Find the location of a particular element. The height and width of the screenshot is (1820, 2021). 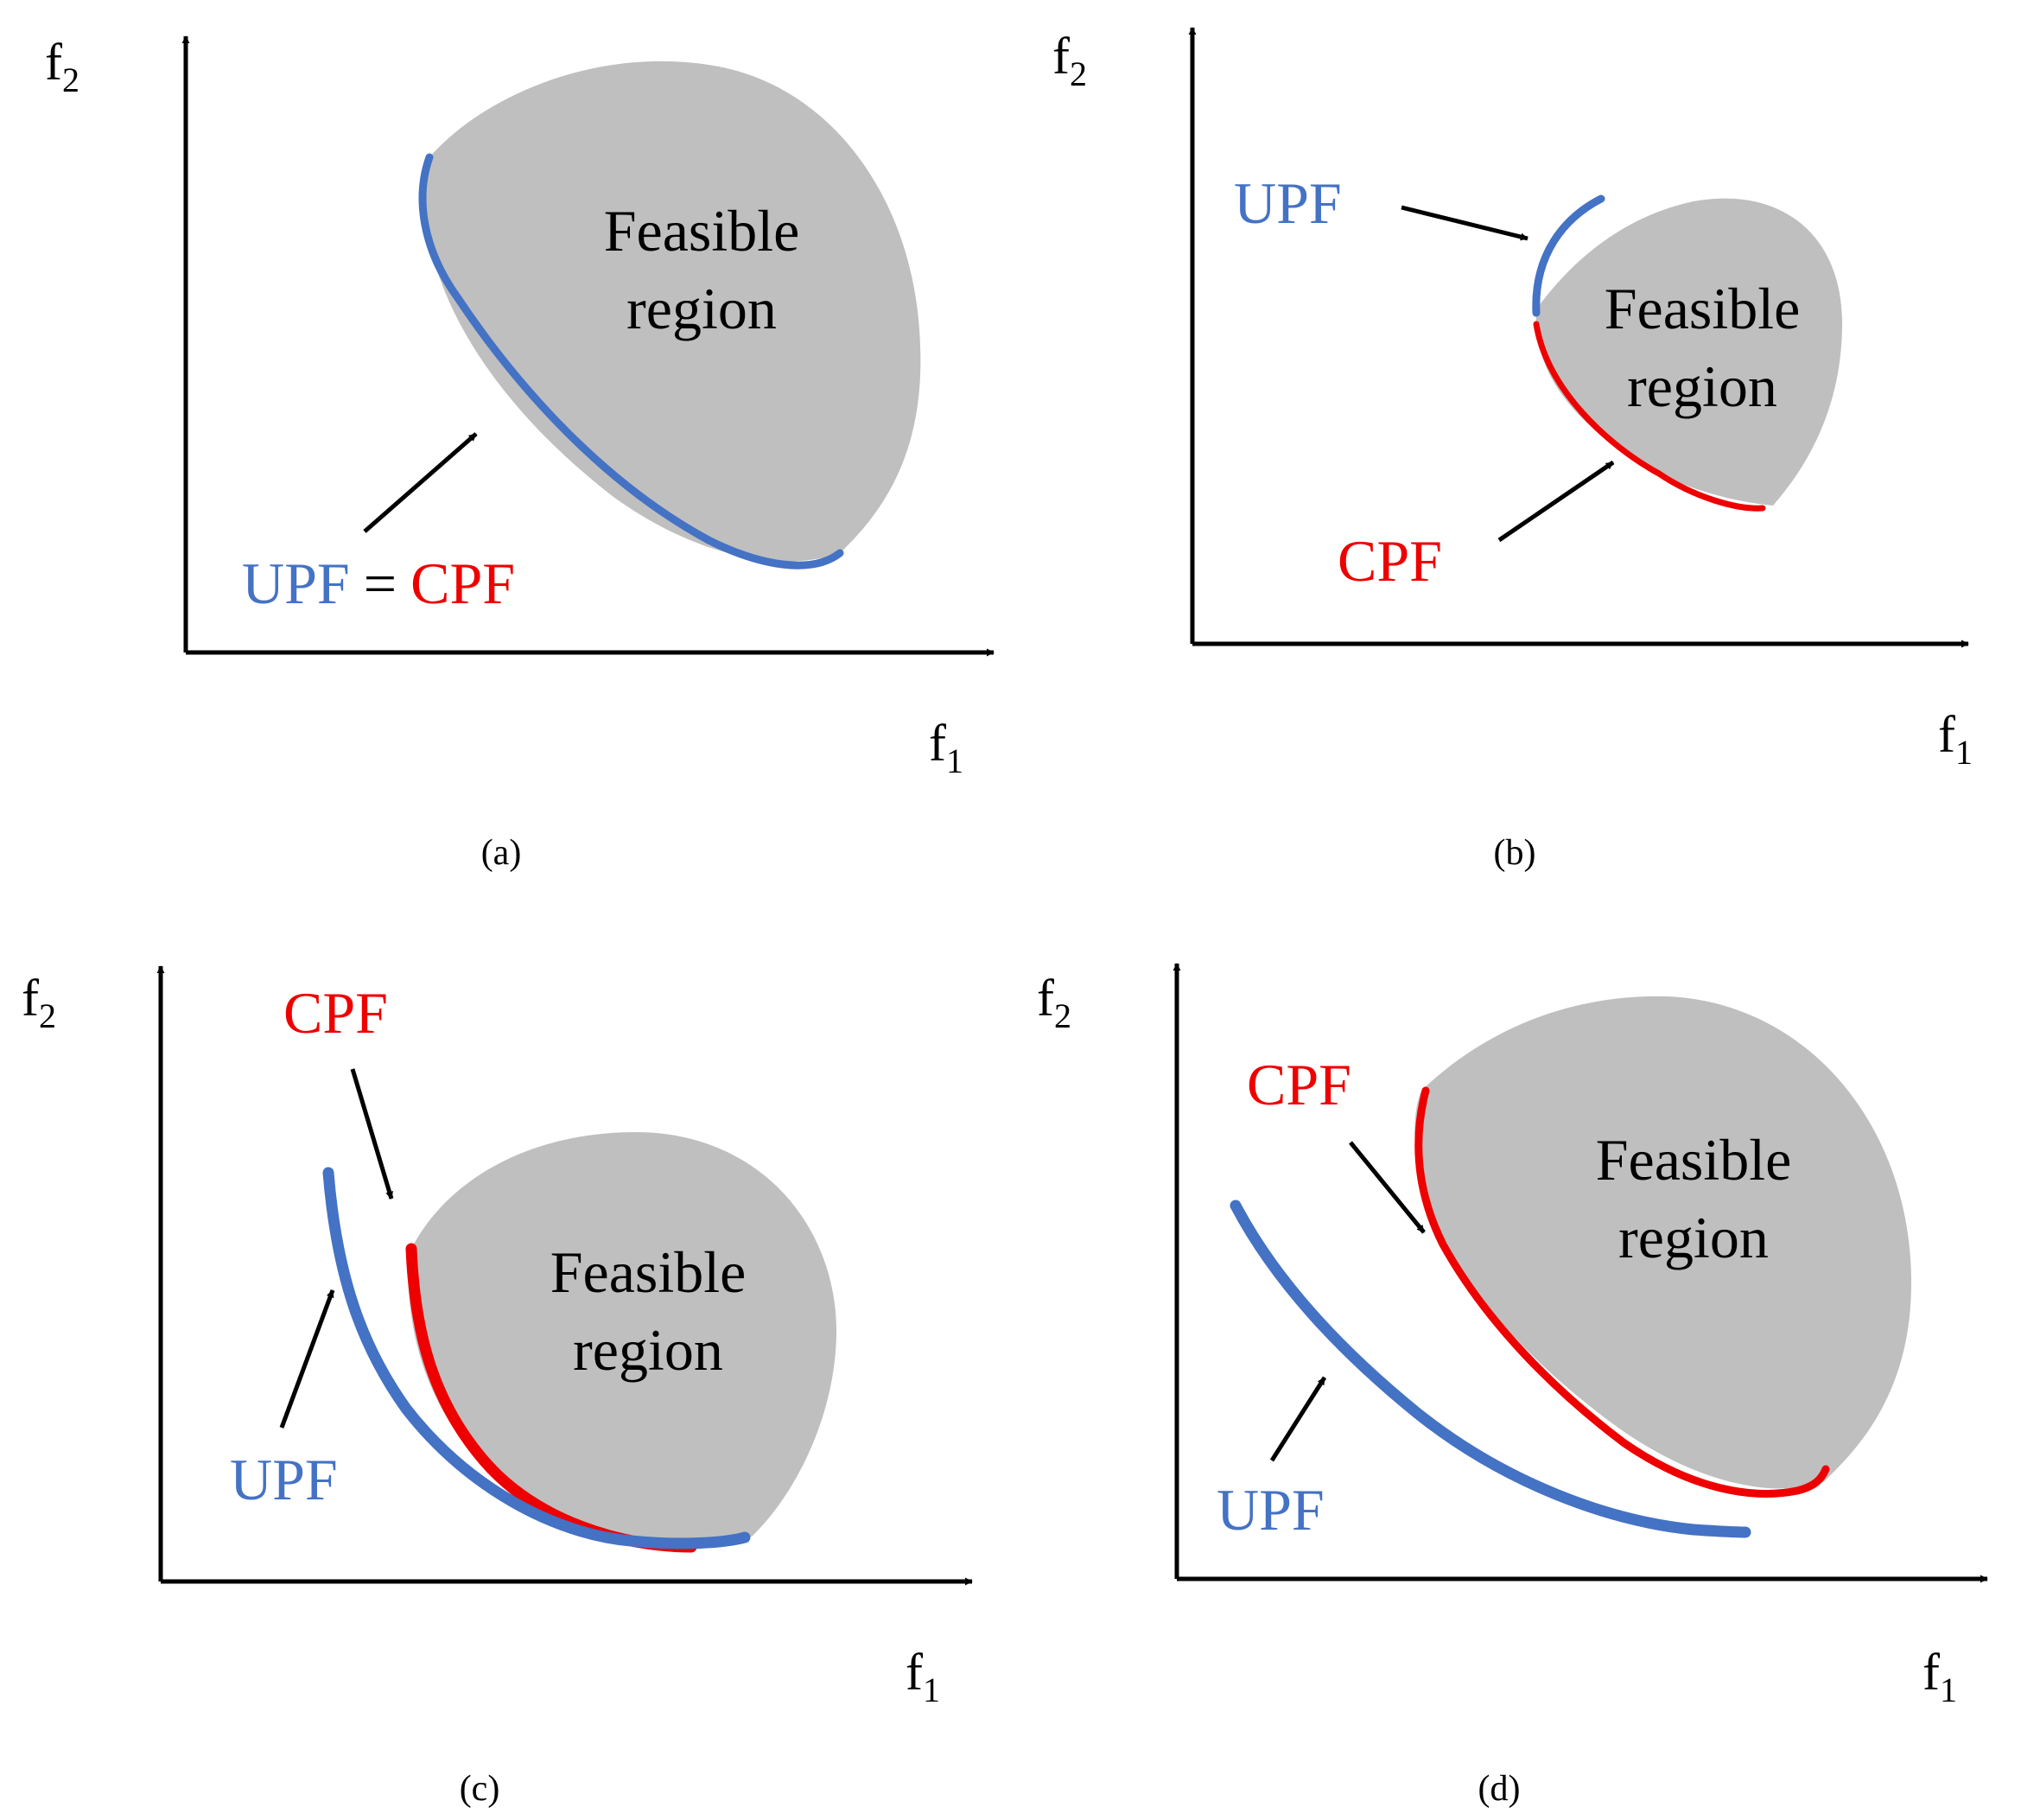

caption-c: (c) is located at coordinates (480, 1789).